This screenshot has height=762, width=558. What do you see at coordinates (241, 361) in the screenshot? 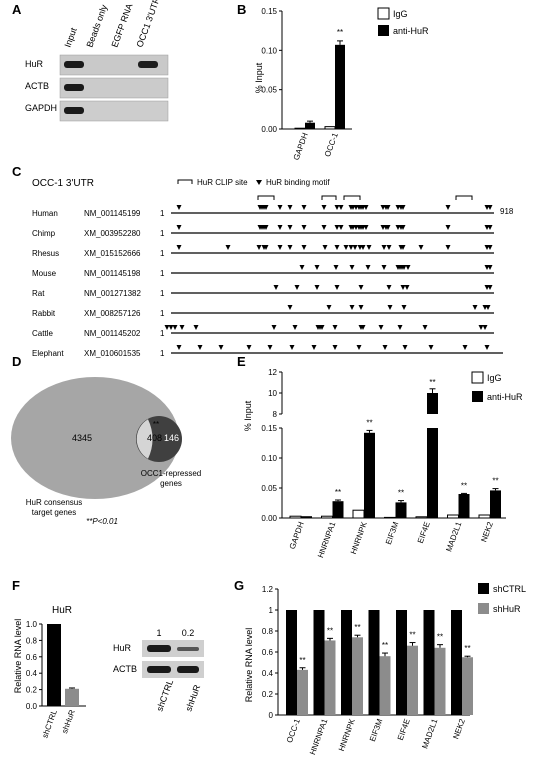
I see `panel-letter-e: E` at bounding box center [241, 361].